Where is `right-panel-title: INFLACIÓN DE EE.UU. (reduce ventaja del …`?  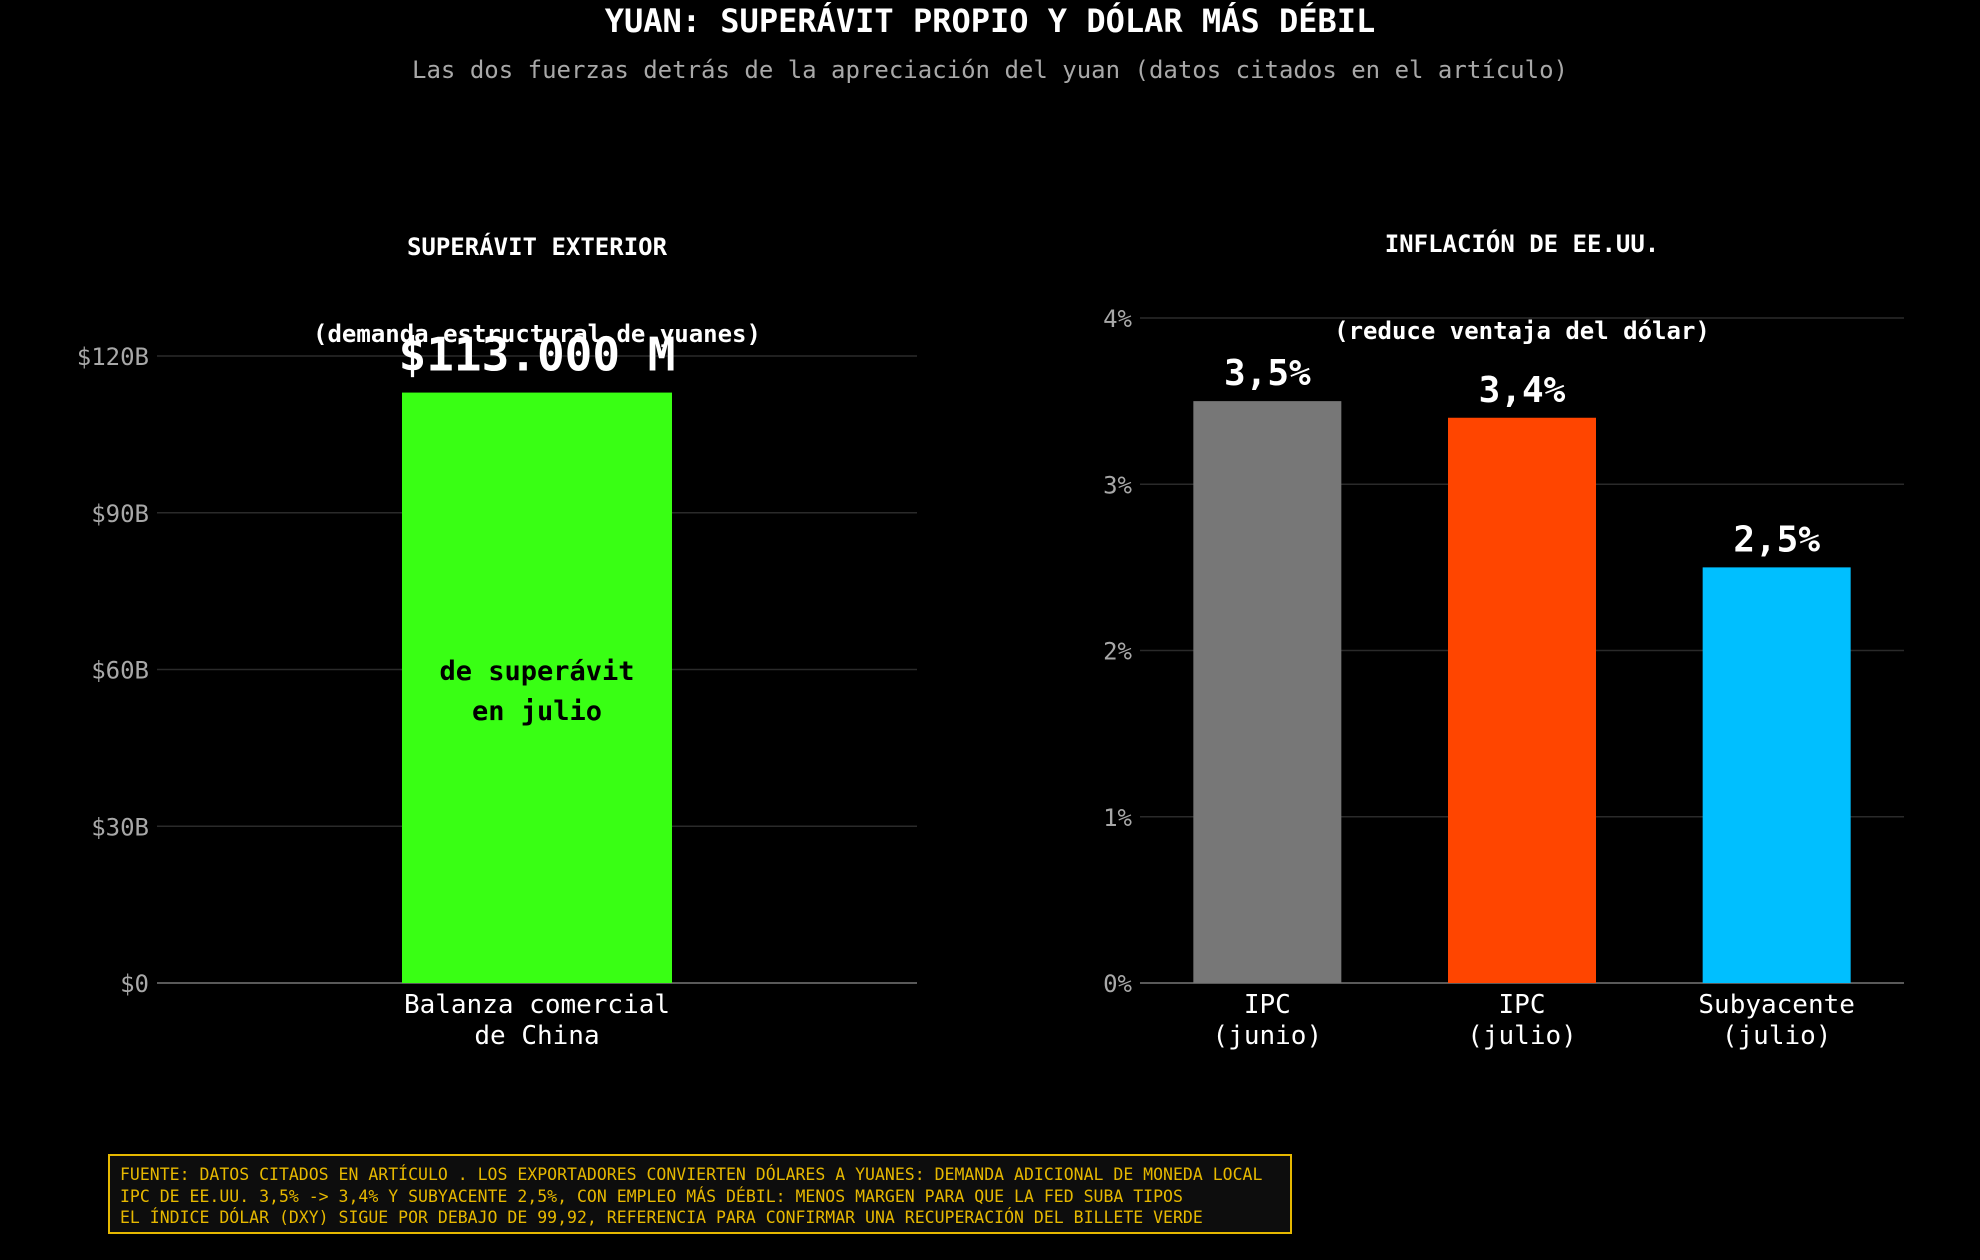 right-panel-title: INFLACIÓN DE EE.UU. (reduce ventaja del … is located at coordinates (1522, 273).